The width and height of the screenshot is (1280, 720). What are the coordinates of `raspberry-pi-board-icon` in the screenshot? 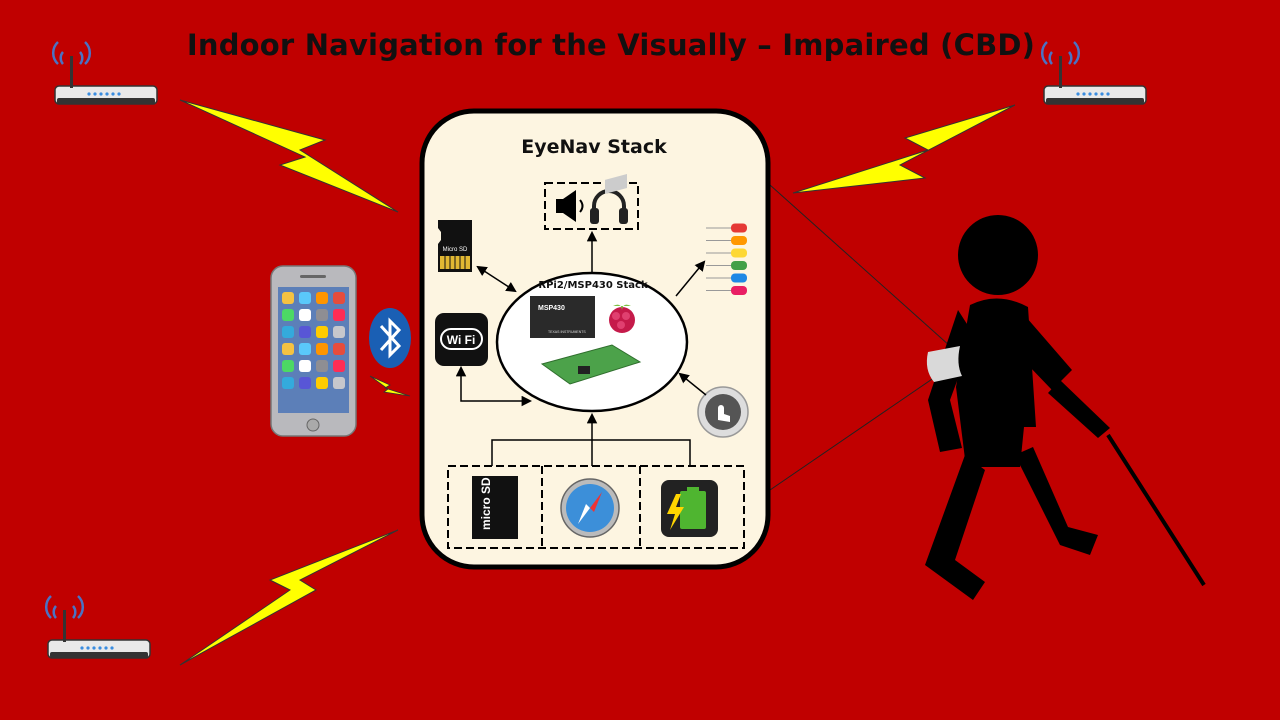 It's located at (591, 279).